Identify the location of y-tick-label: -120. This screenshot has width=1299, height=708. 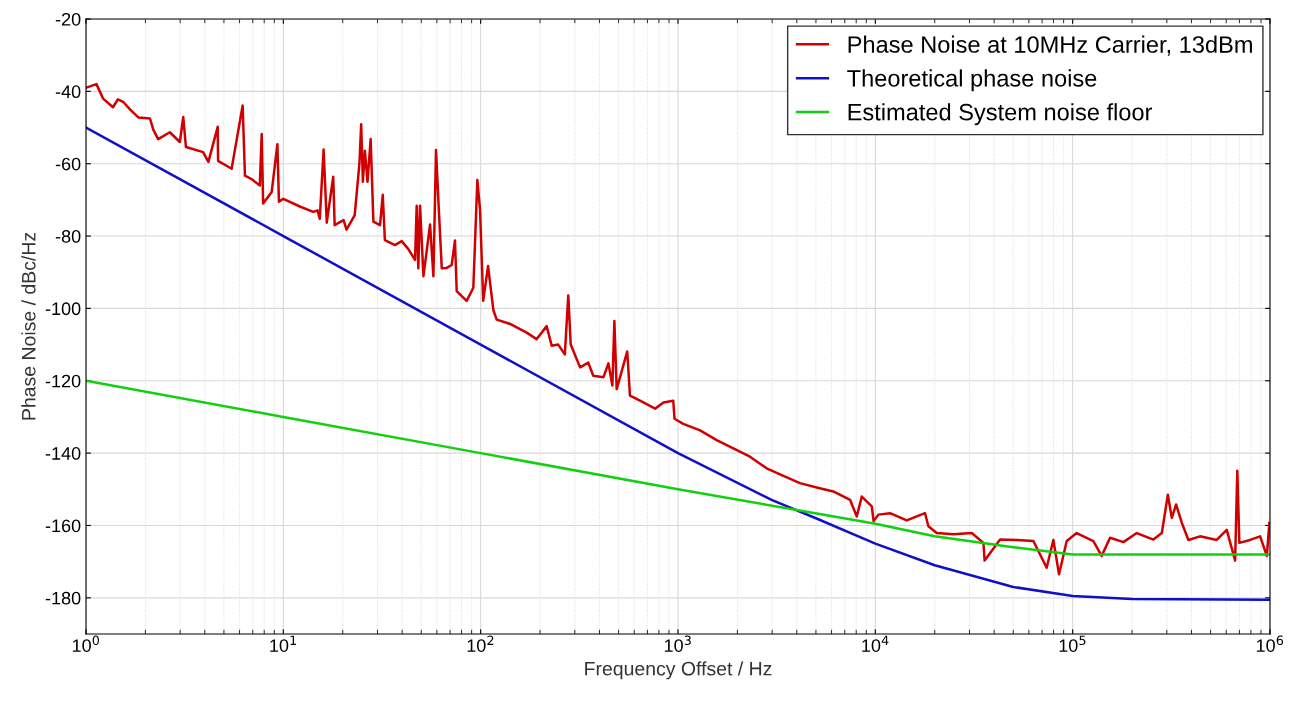
(63, 381).